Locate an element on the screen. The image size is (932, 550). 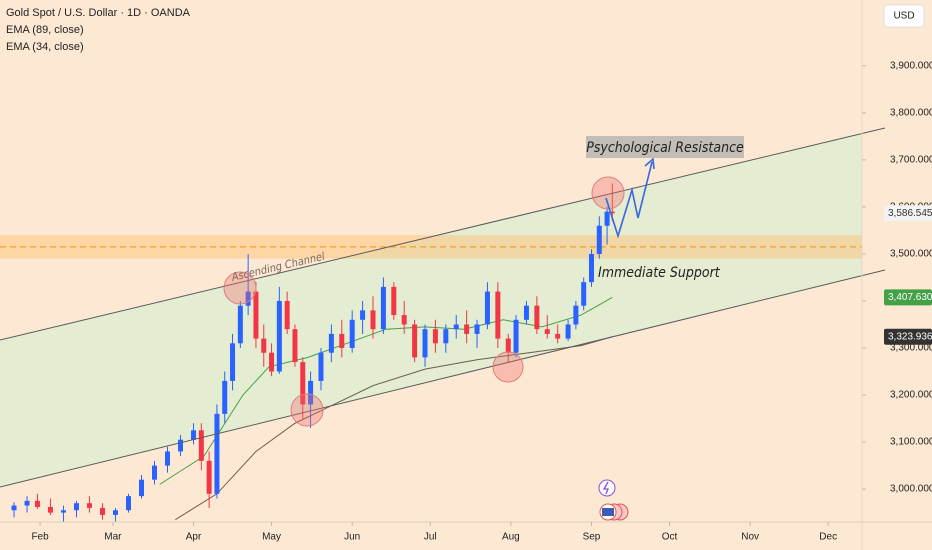
x-tick-label: Jul is located at coordinates (430, 537).